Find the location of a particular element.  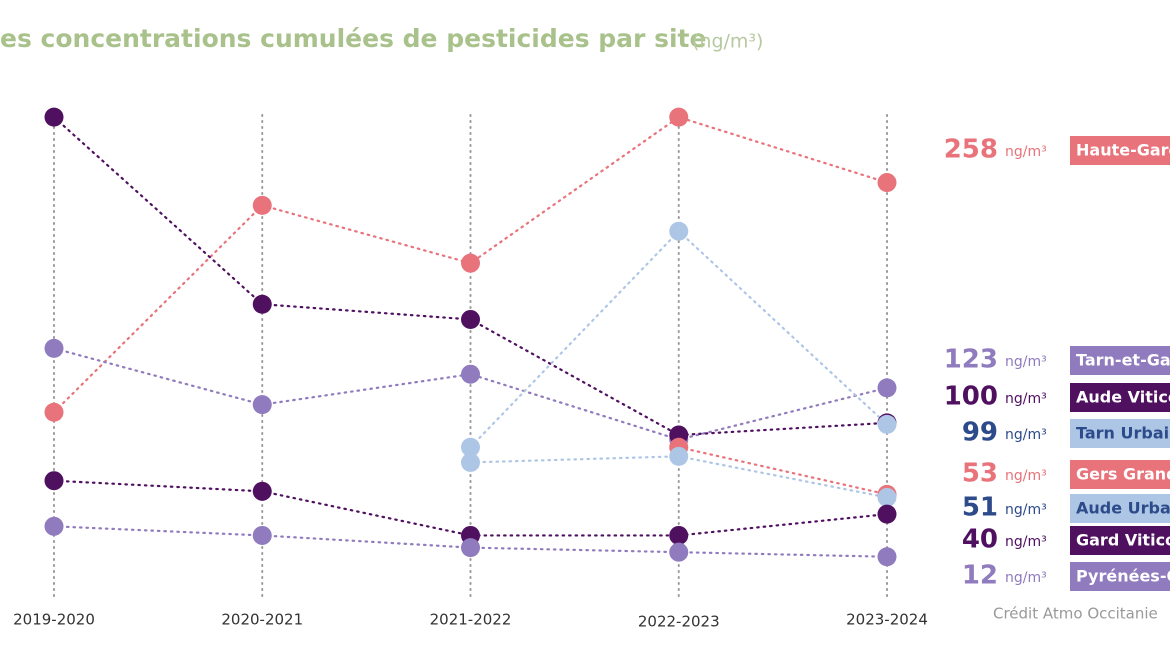

value-label: 99 is located at coordinates (980, 433).